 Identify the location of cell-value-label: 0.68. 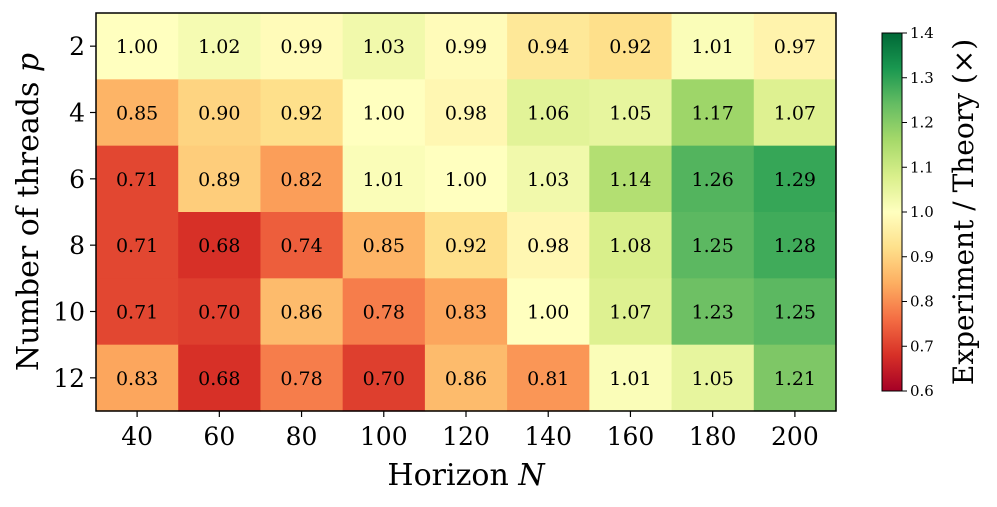
(219, 379).